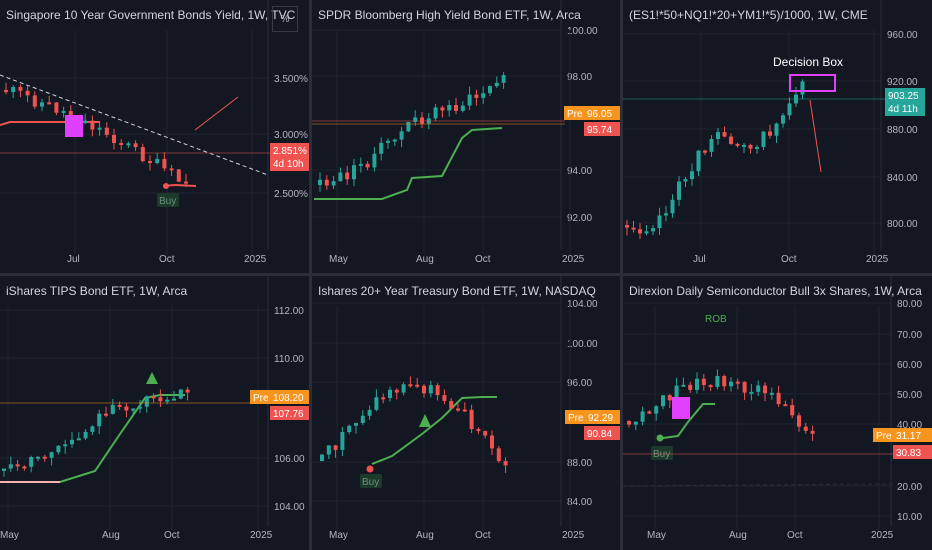 The width and height of the screenshot is (932, 550). I want to click on percent-scale-button: %, so click(285, 19).